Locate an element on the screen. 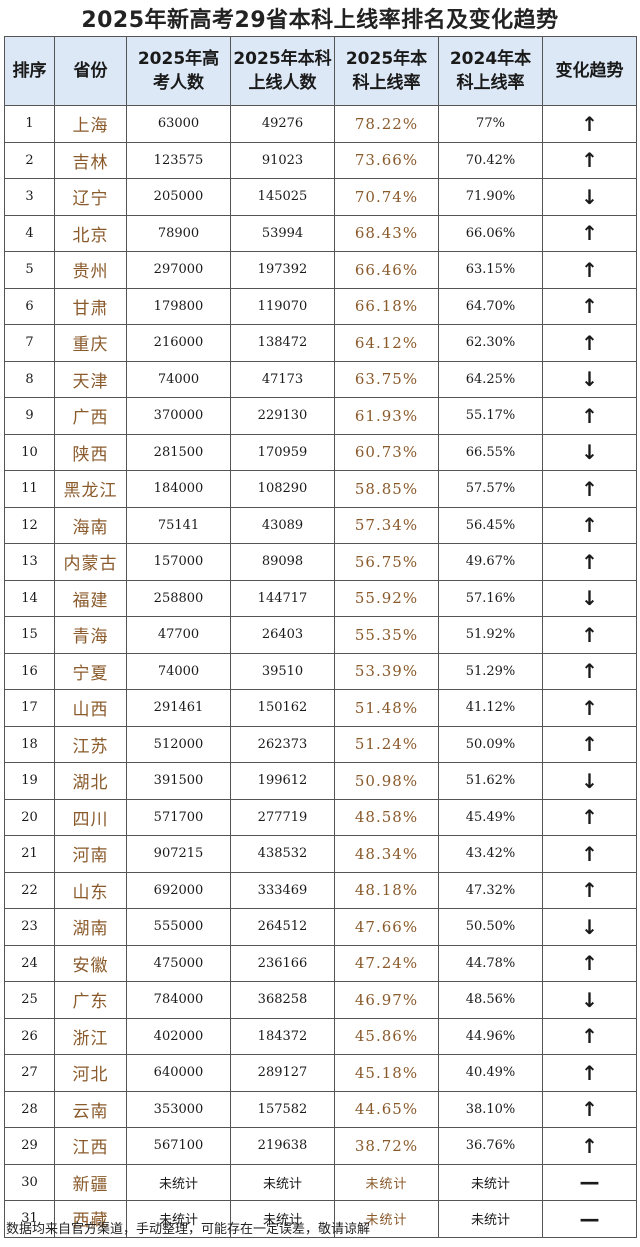  cell-province: 上海 is located at coordinates (90, 124).